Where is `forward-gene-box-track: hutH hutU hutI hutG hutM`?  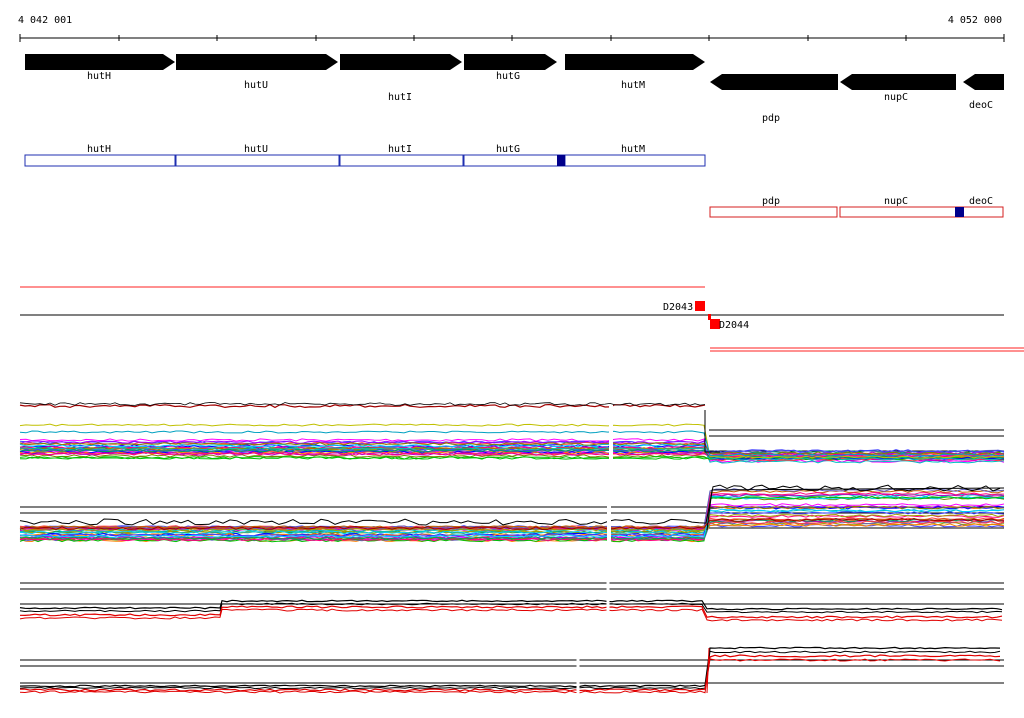
forward-gene-box-track: hutH hutU hutI hutG hutM is located at coordinates (365, 155).